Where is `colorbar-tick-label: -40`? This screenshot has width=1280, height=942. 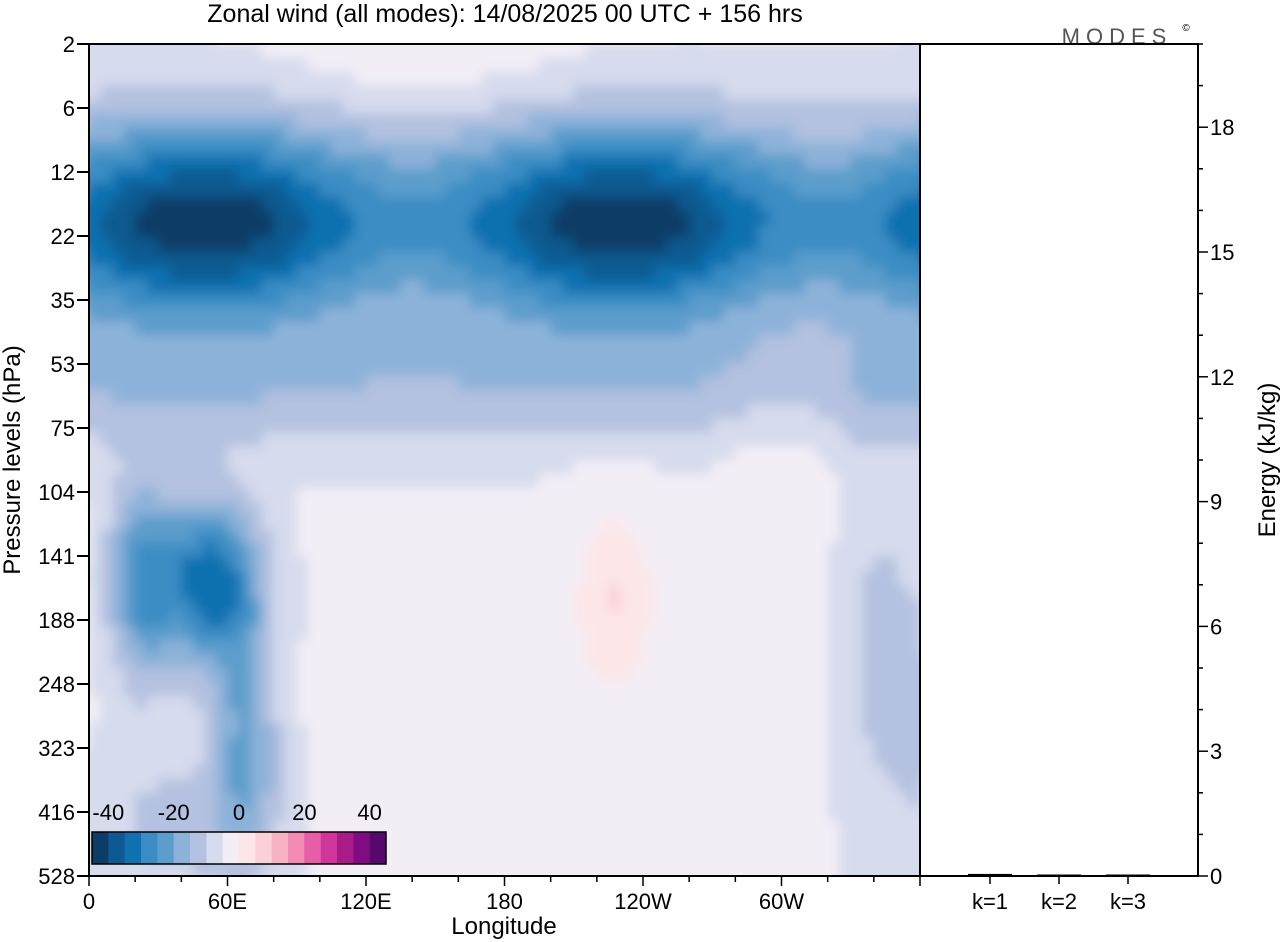 colorbar-tick-label: -40 is located at coordinates (108, 812).